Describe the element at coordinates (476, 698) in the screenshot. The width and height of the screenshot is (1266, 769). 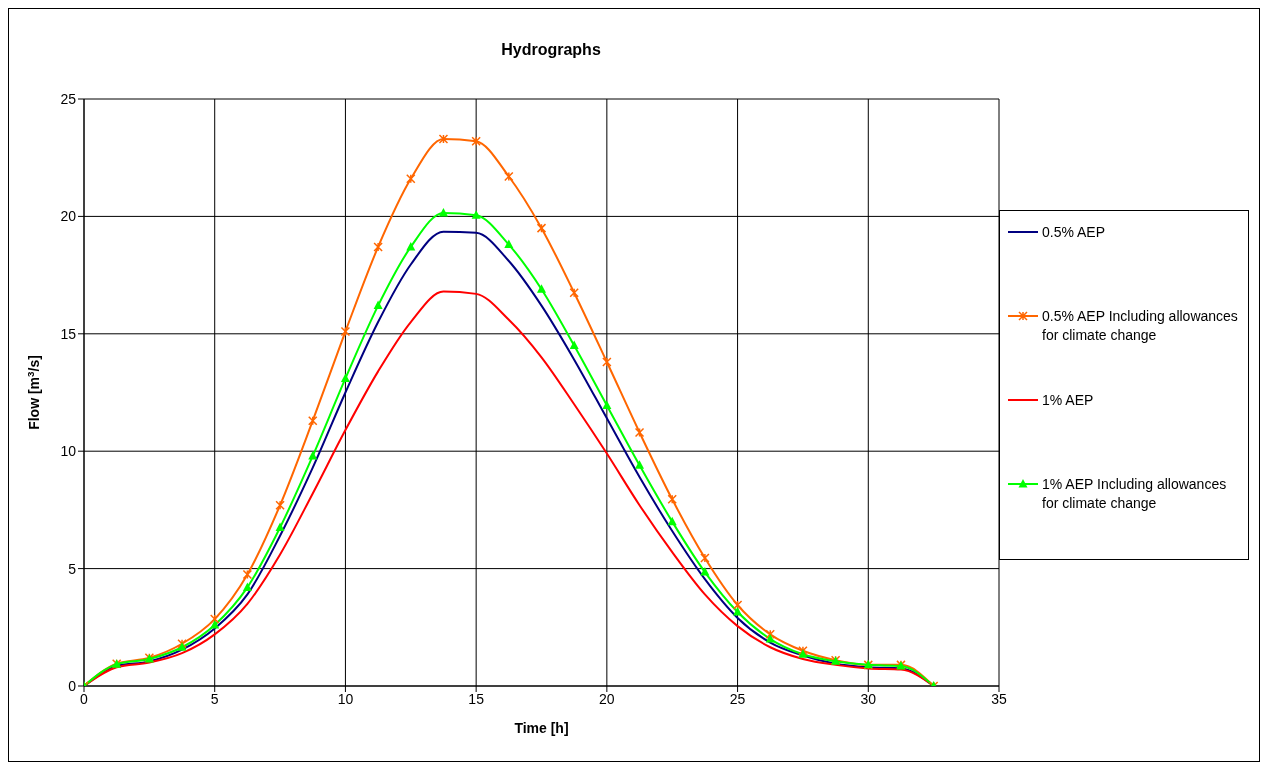
I see `x-tick-label: 15` at that location.